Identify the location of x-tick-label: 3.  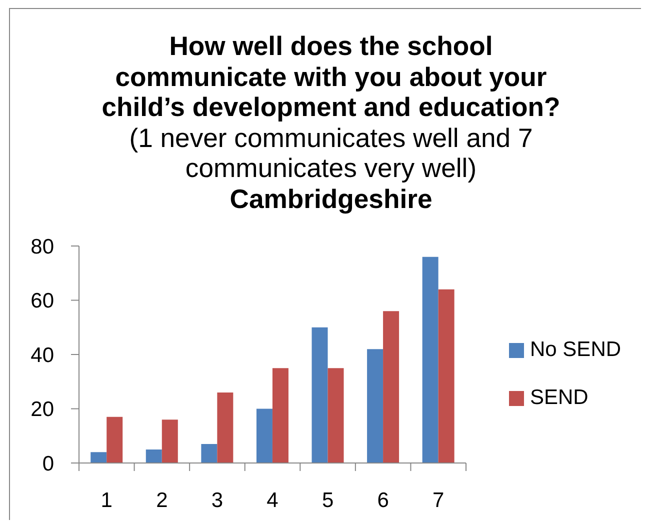
(217, 500).